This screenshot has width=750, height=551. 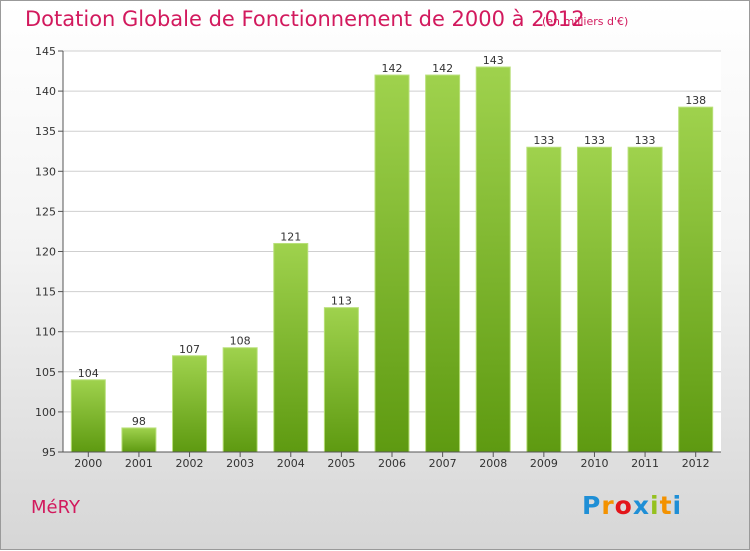 I want to click on y-tick-label: 130, so click(x=45, y=171).